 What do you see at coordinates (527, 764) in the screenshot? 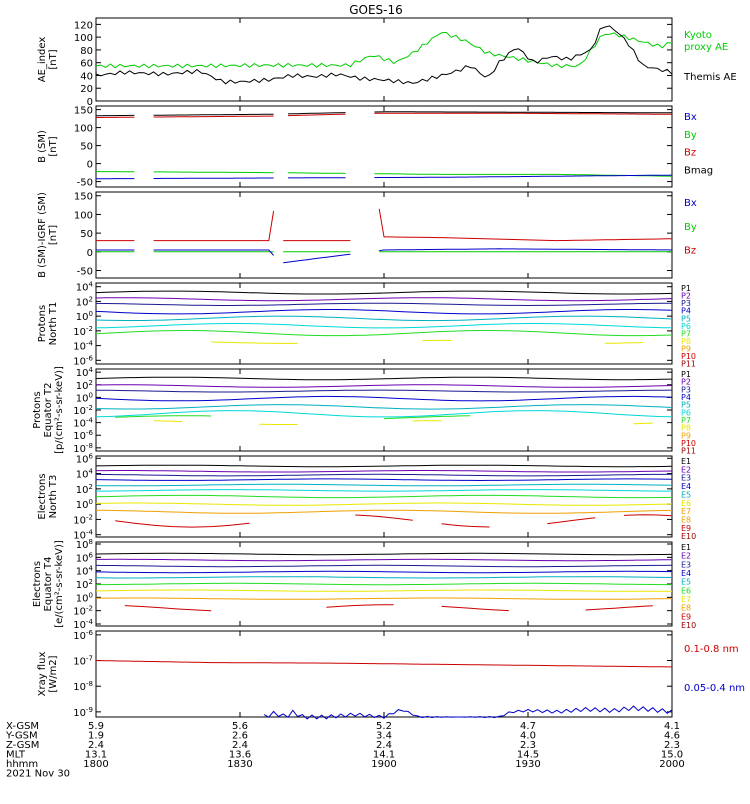
I see `footer-value: 1930` at bounding box center [527, 764].